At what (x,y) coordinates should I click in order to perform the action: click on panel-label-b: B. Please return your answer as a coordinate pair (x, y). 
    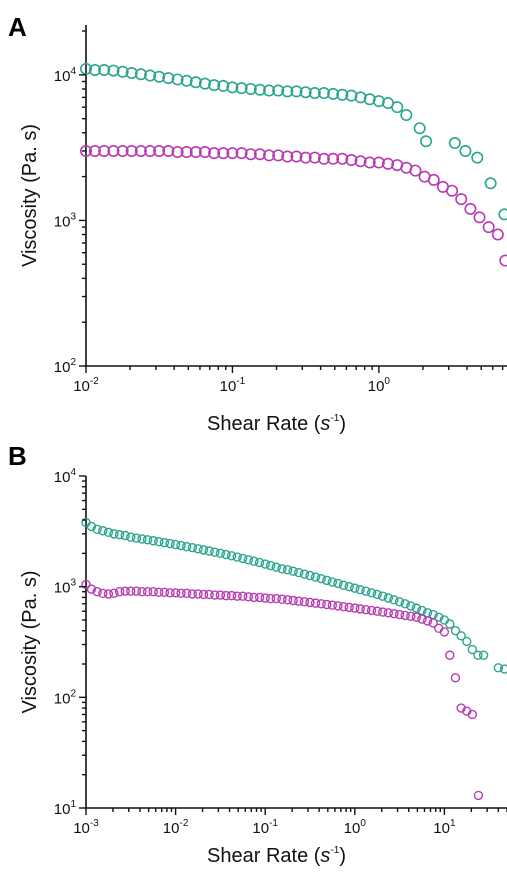
    Looking at the image, I should click on (17, 456).